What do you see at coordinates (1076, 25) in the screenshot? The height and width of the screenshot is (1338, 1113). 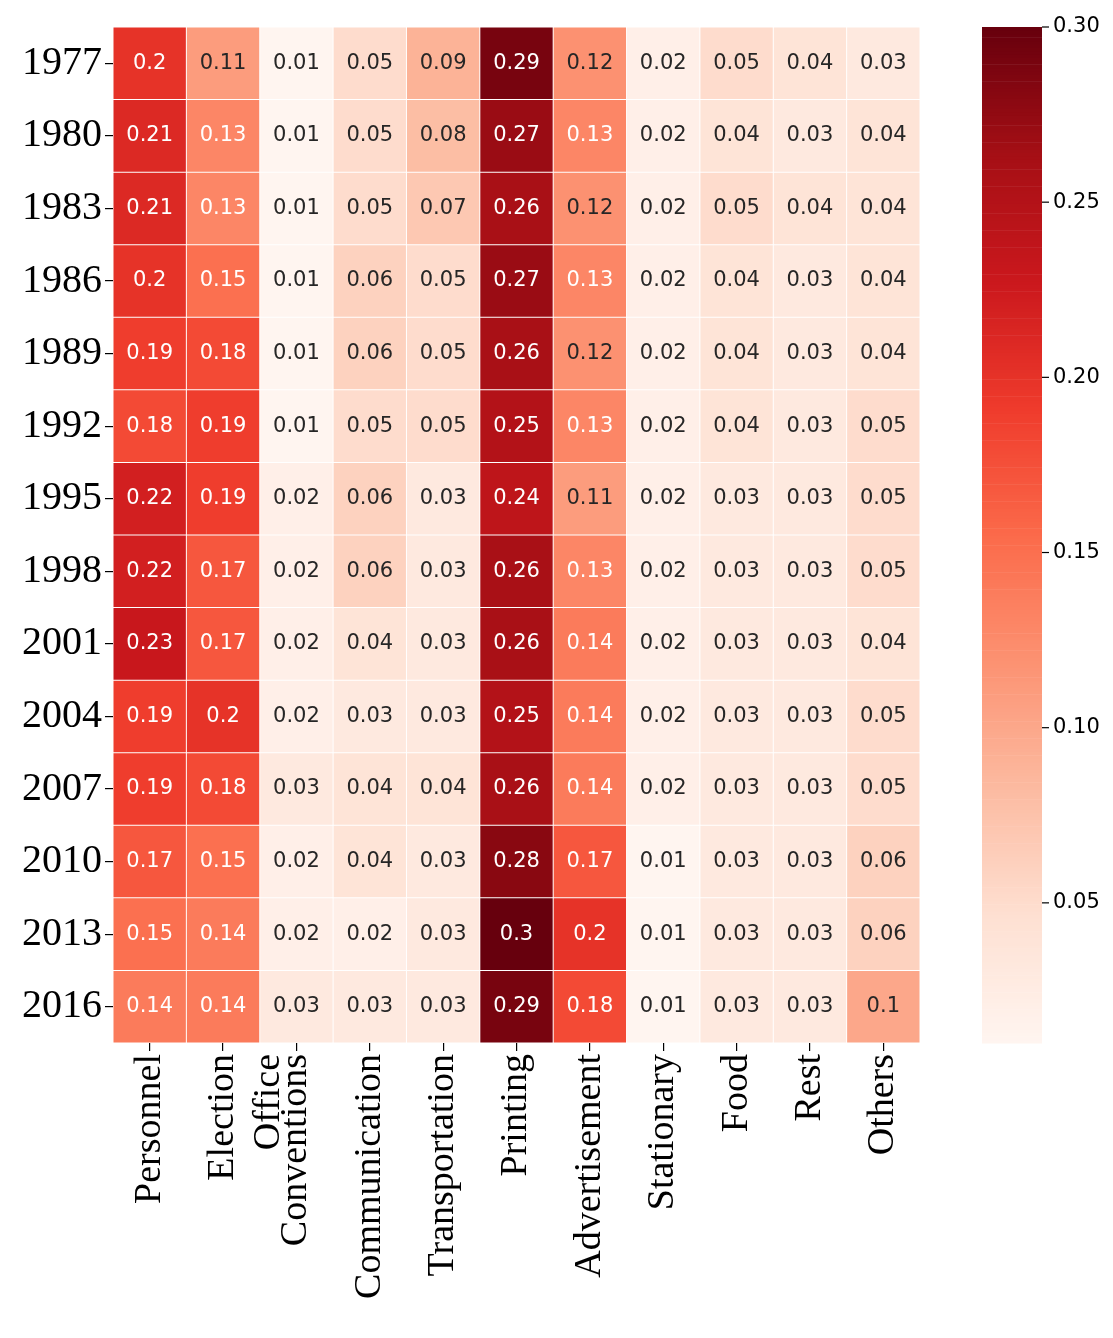 I see `color-bar-label: 0.30` at bounding box center [1076, 25].